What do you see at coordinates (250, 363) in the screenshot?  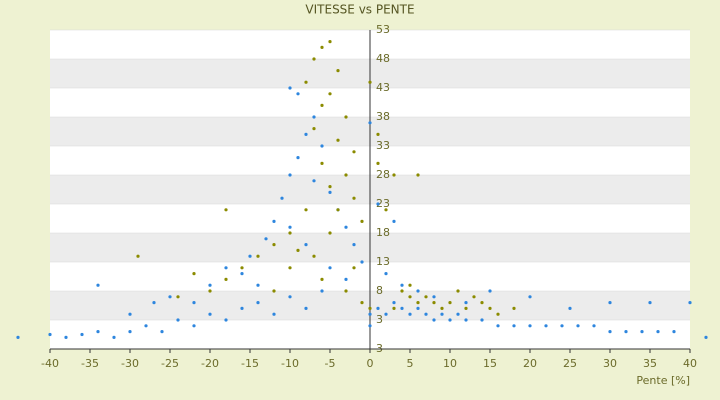 I see `x-tick-label: -15` at bounding box center [250, 363].